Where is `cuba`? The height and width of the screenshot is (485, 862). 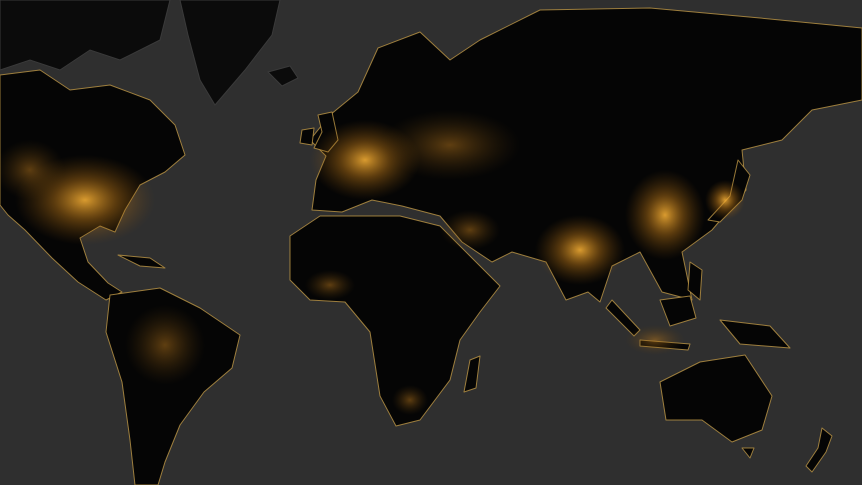
cuba is located at coordinates (141, 261).